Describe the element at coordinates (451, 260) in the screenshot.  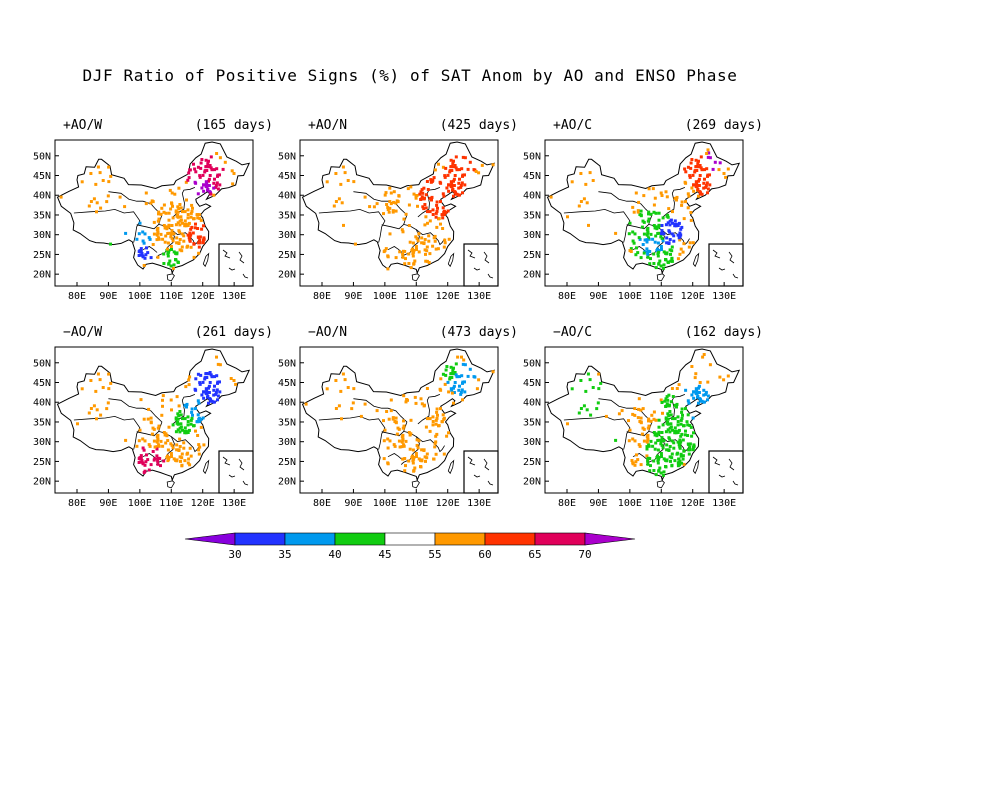
I see `taiwan-outline` at that location.